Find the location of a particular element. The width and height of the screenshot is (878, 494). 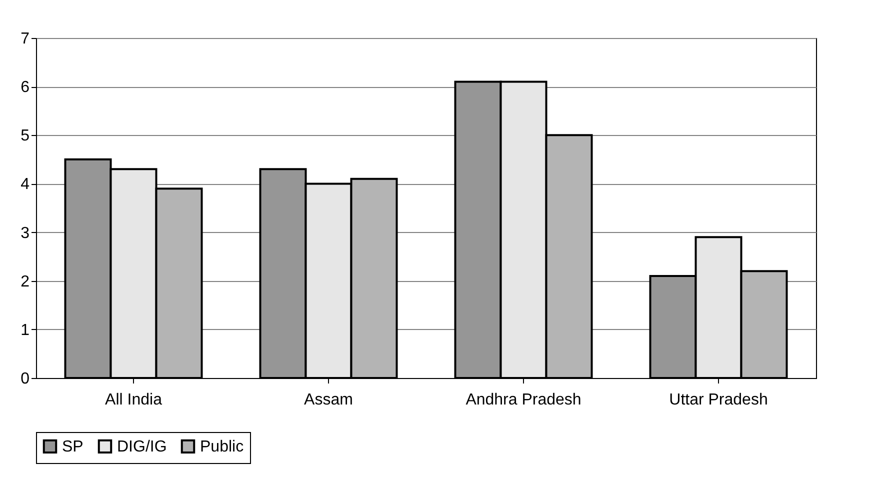

legend-label: Public is located at coordinates (222, 447).